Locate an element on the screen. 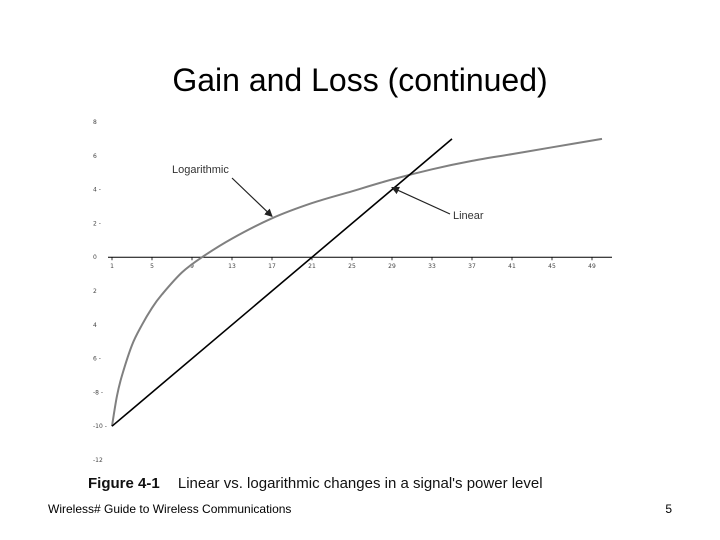 Image resolution: width=720 pixels, height=540 pixels. x-tick-label: 21 is located at coordinates (312, 266).